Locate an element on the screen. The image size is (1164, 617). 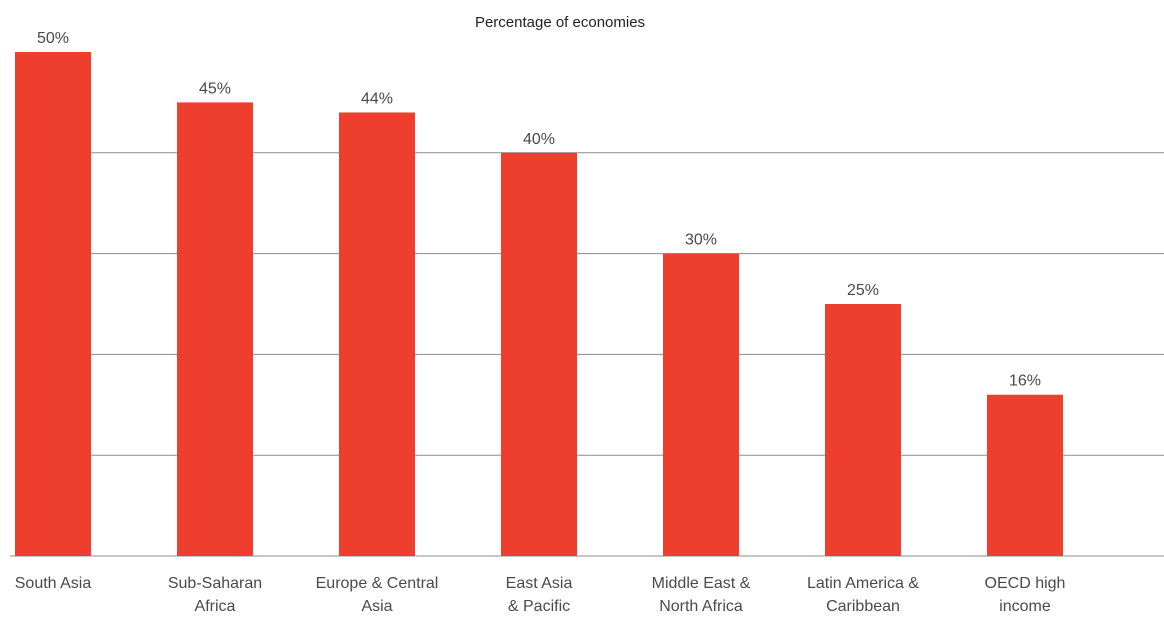
data-label: 50% is located at coordinates (53, 38).